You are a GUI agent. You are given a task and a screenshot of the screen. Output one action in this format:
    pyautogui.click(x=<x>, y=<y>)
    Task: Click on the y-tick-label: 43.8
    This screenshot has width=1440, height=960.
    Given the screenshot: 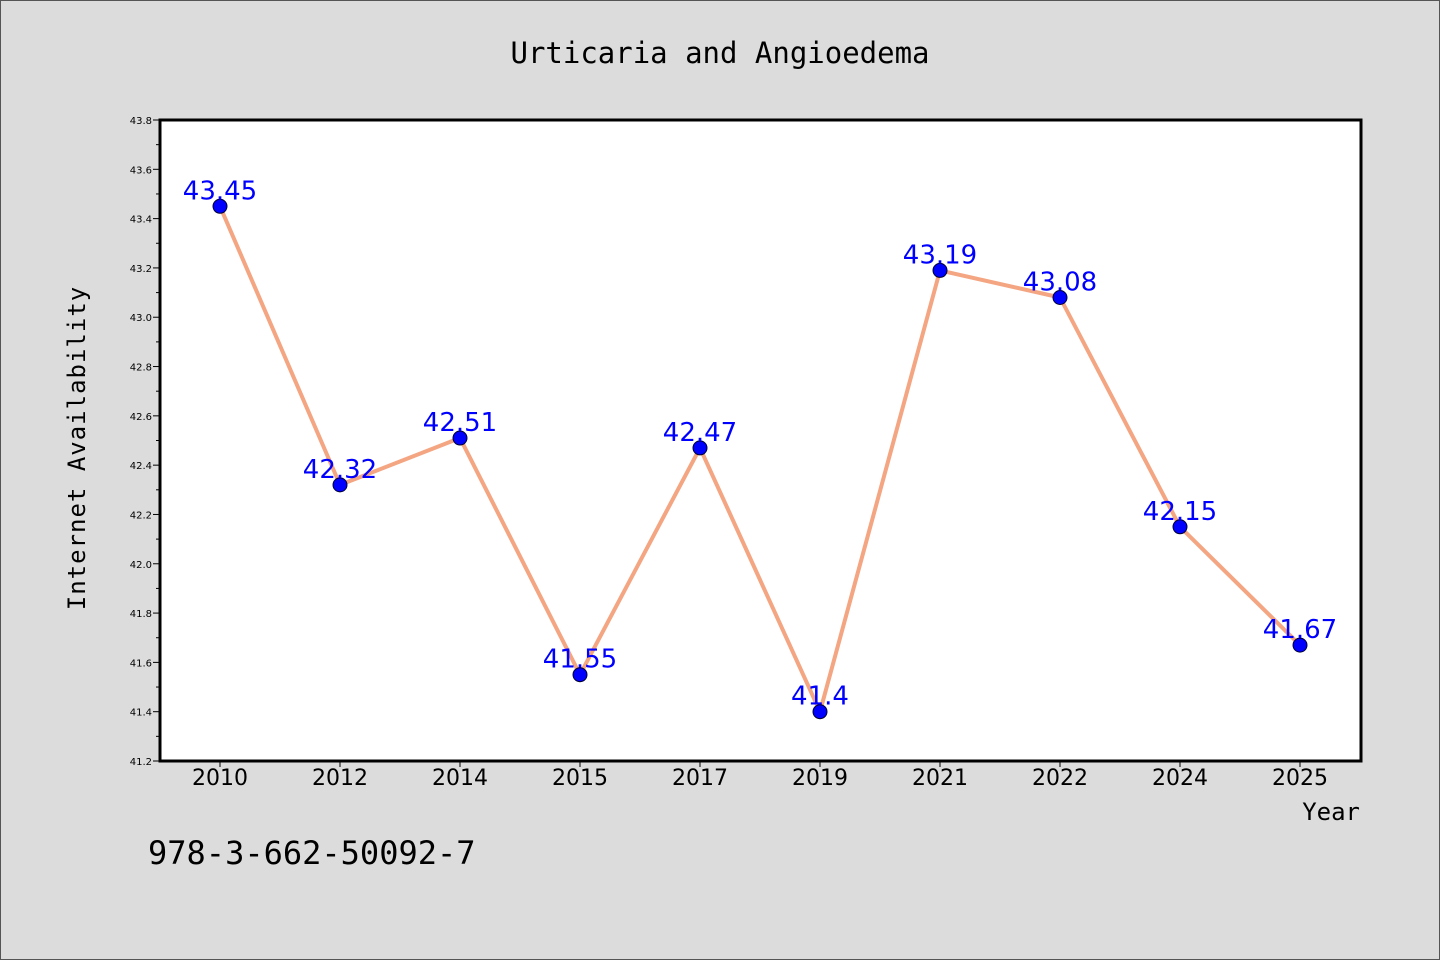 What is the action you would take?
    pyautogui.click(x=141, y=121)
    